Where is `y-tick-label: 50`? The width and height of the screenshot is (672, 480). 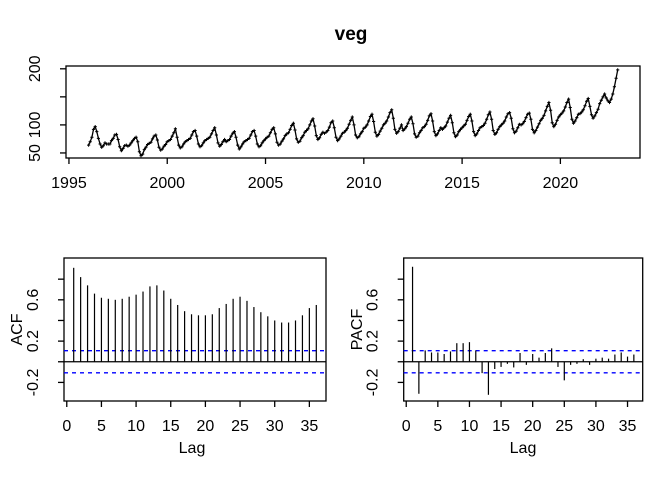
y-tick-label: 50 is located at coordinates (35, 153).